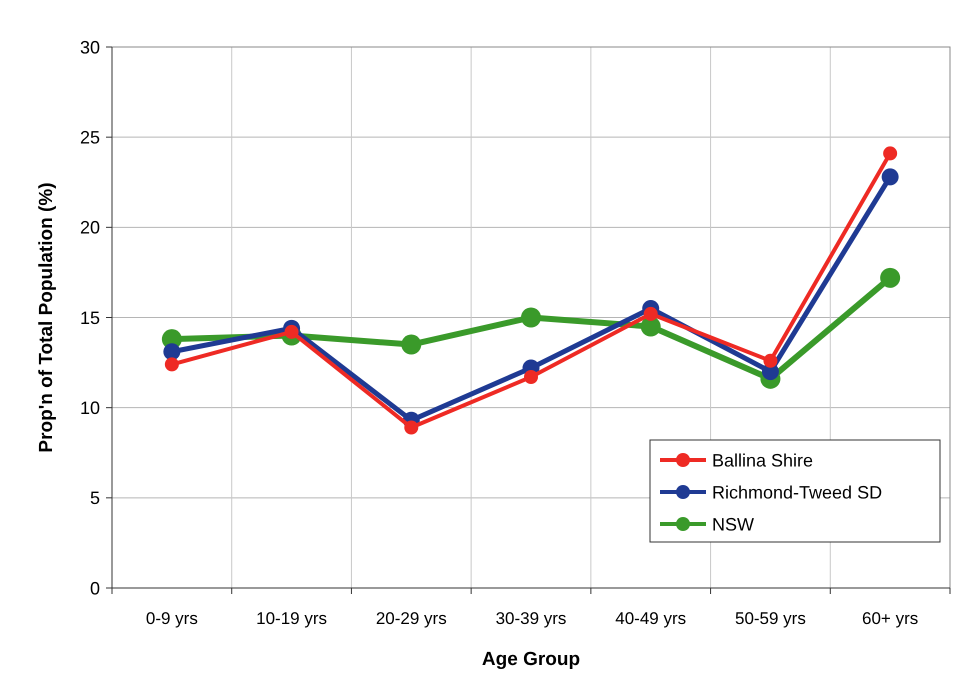 The height and width of the screenshot is (693, 969). What do you see at coordinates (90, 47) in the screenshot?
I see `y-tick-label: 30` at bounding box center [90, 47].